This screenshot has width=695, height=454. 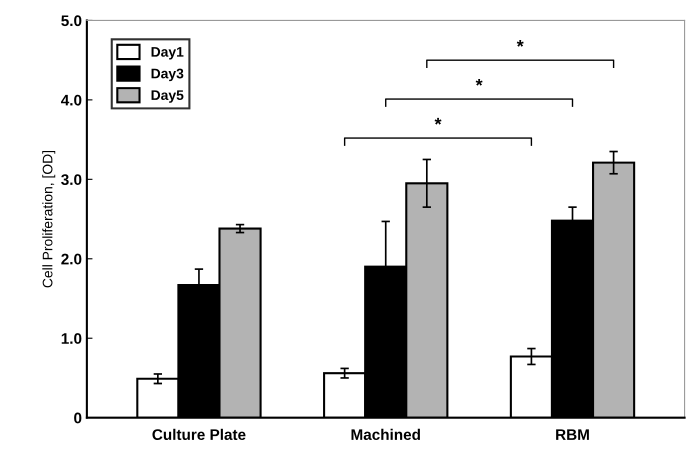 I want to click on legend-label: Day3, so click(x=168, y=75).